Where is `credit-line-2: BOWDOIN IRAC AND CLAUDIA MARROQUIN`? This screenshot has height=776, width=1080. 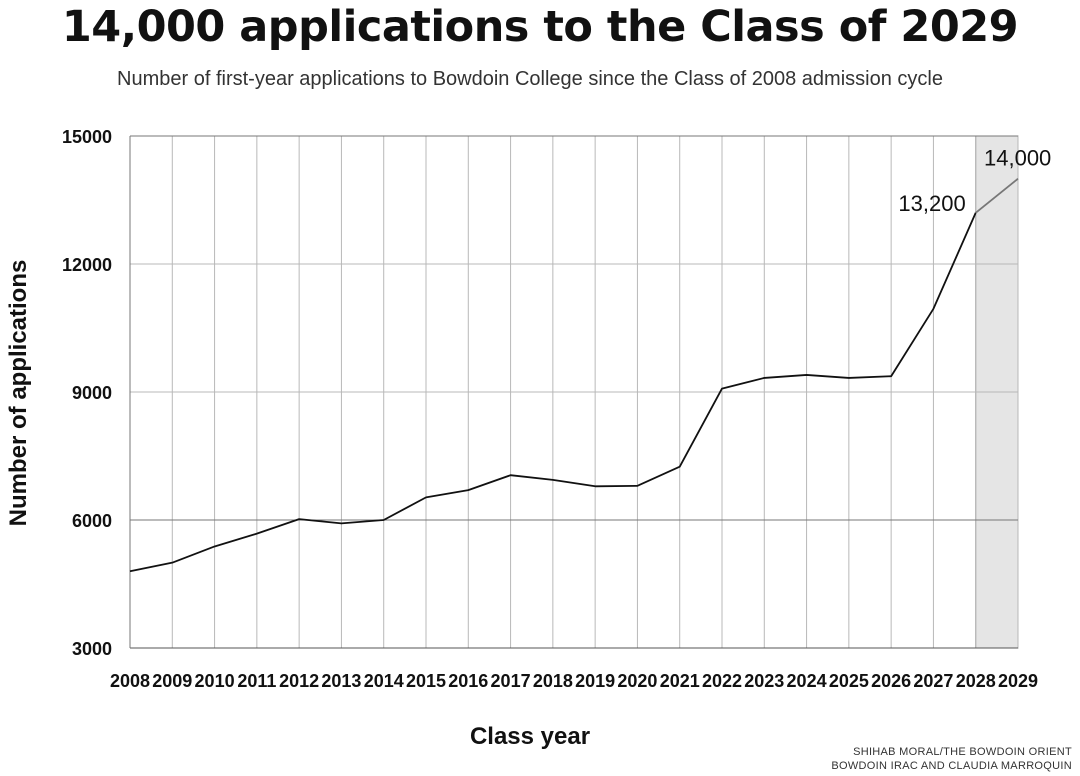 credit-line-2: BOWDOIN IRAC AND CLAUDIA MARROQUIN is located at coordinates (951, 766).